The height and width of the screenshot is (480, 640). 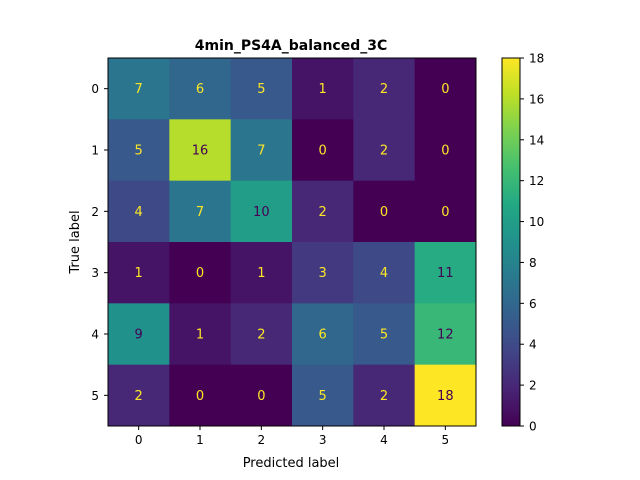 What do you see at coordinates (536, 140) in the screenshot?
I see `colorbar-tick-label: 14` at bounding box center [536, 140].